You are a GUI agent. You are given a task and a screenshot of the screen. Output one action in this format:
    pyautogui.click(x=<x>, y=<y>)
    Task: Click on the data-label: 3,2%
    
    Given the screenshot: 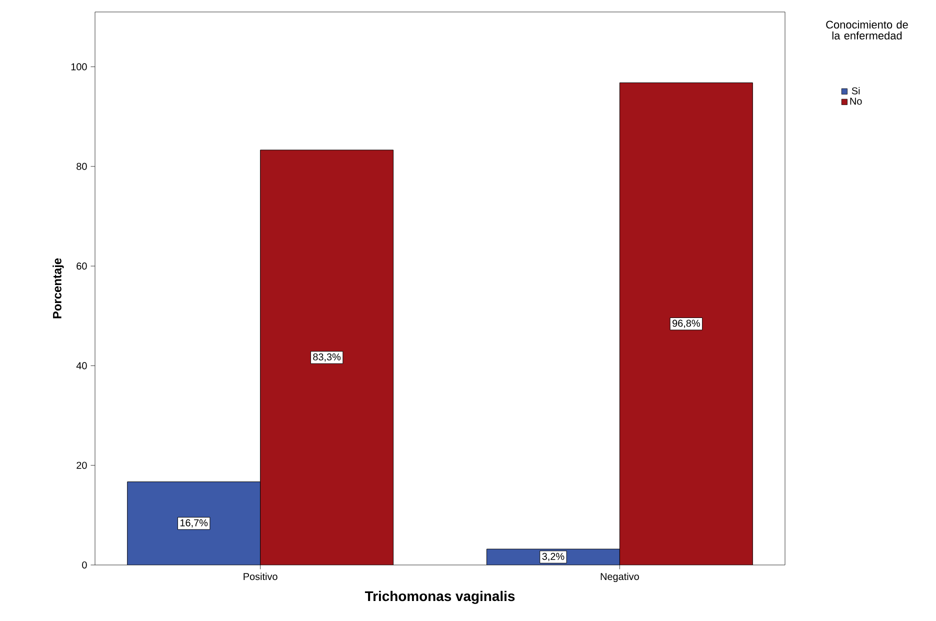 What is the action you would take?
    pyautogui.click(x=553, y=557)
    